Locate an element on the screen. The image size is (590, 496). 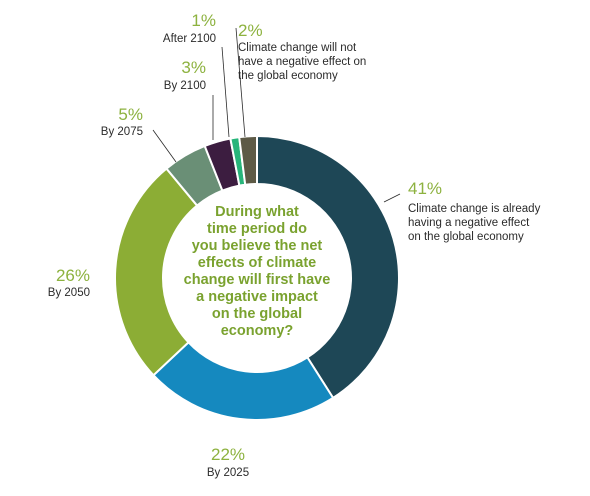
slice-label-4: By 2100 is located at coordinates (185, 86).